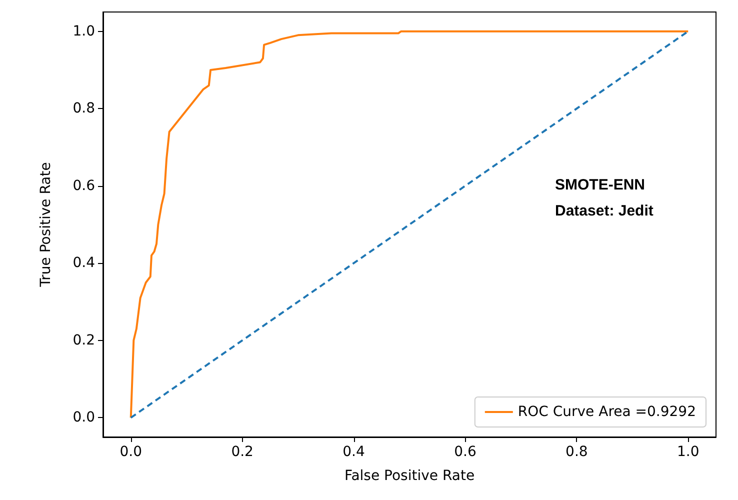  I want to click on annotation: Dataset: Jedit, so click(604, 211).